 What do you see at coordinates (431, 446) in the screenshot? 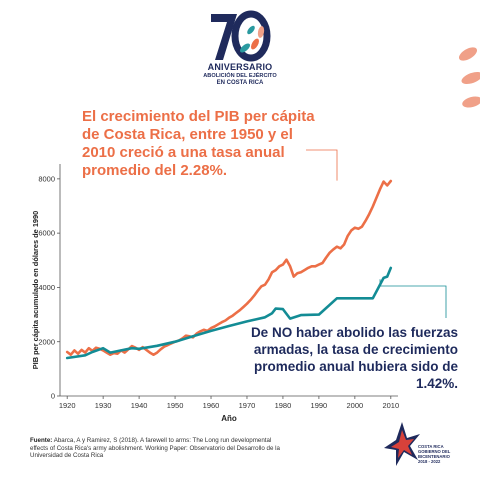
I see `government-logo-line-1: COSTA RICA` at bounding box center [431, 446].